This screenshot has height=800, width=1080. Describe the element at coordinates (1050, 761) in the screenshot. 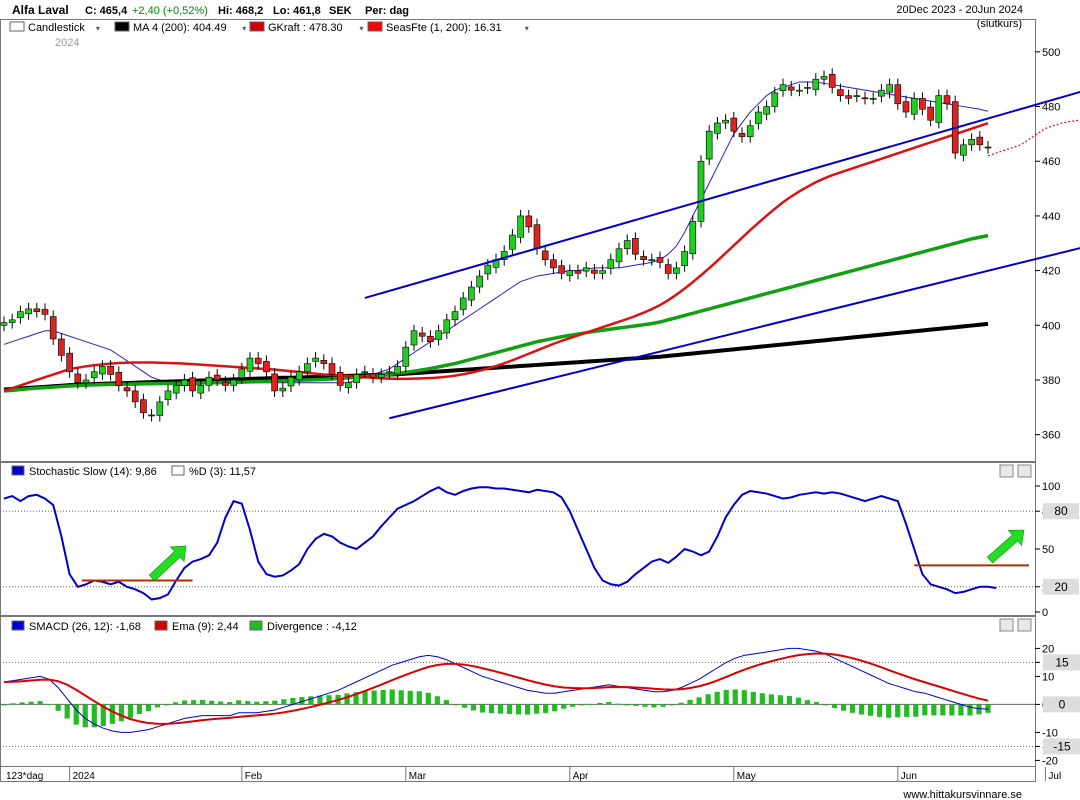

I see `macd-tick-label: -20` at that location.